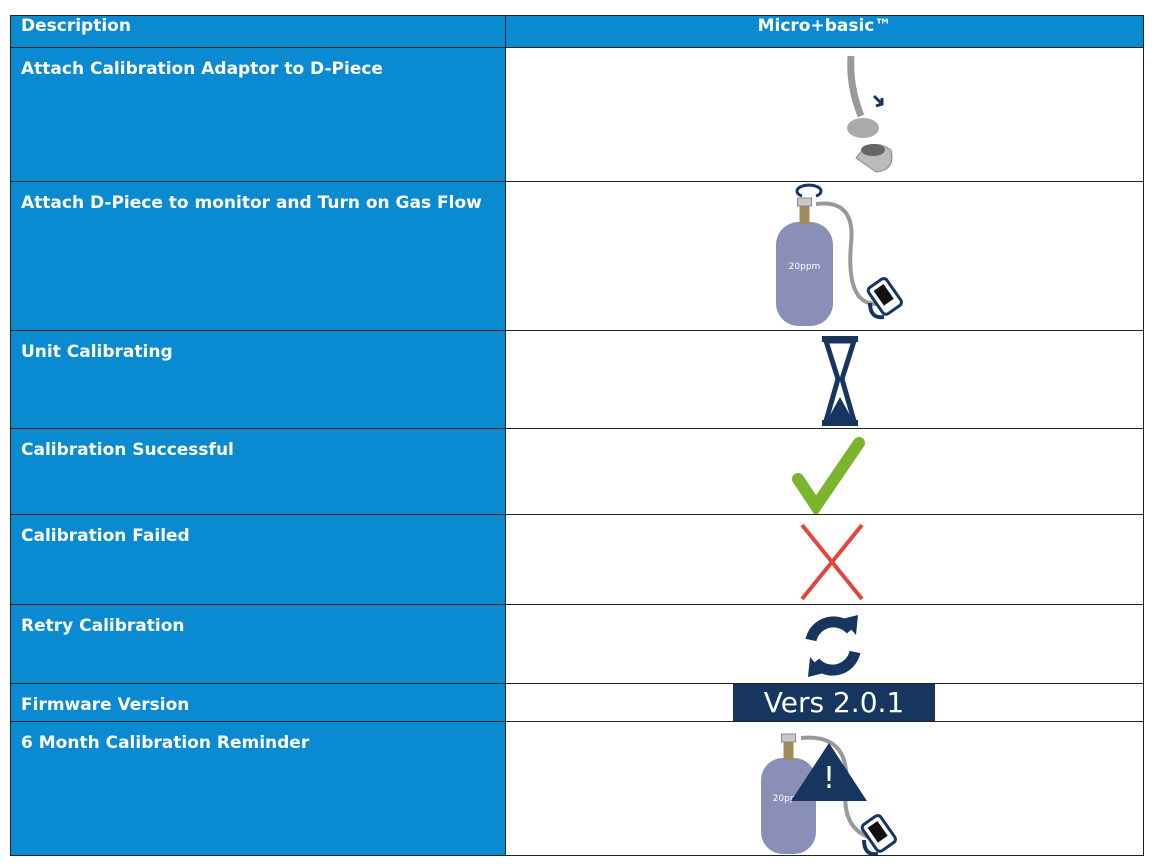 This screenshot has height=866, width=1153. I want to click on icon-cell: 20ppm, so click(824, 256).